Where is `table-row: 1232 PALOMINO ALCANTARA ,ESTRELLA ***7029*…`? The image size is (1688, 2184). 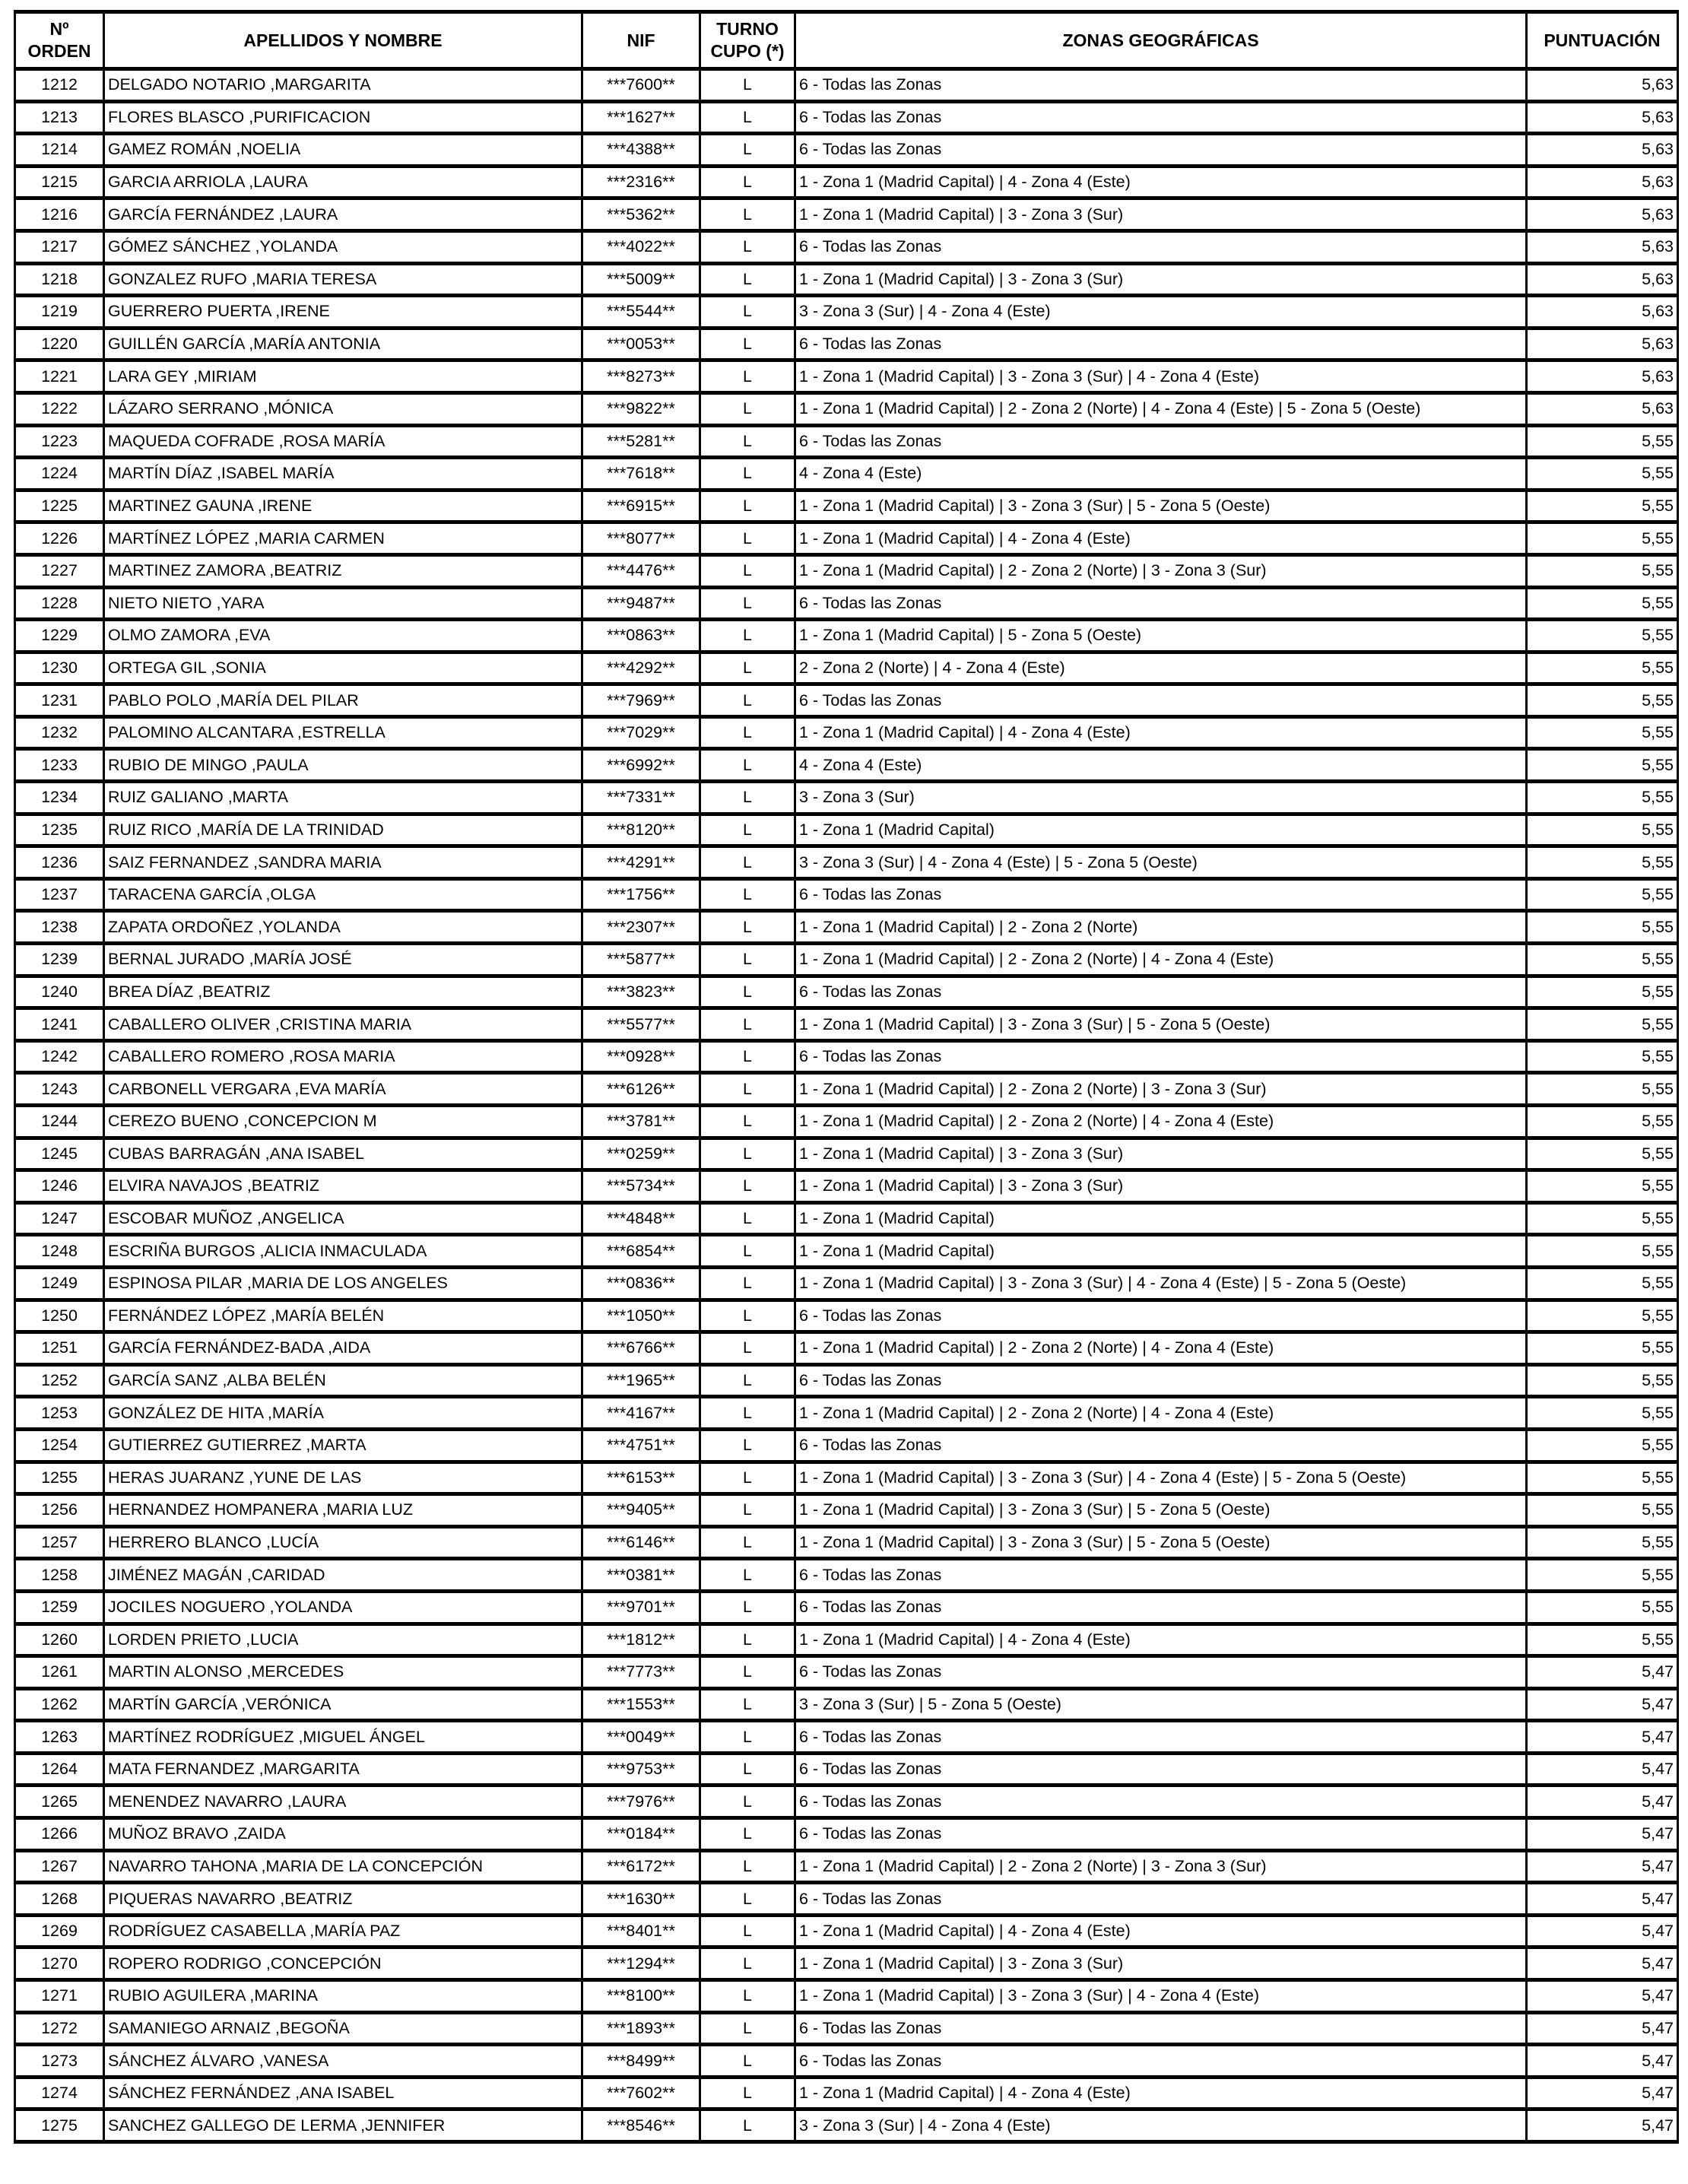
table-row: 1232 PALOMINO ALCANTARA ,ESTRELLA ***7029*… is located at coordinates (846, 732).